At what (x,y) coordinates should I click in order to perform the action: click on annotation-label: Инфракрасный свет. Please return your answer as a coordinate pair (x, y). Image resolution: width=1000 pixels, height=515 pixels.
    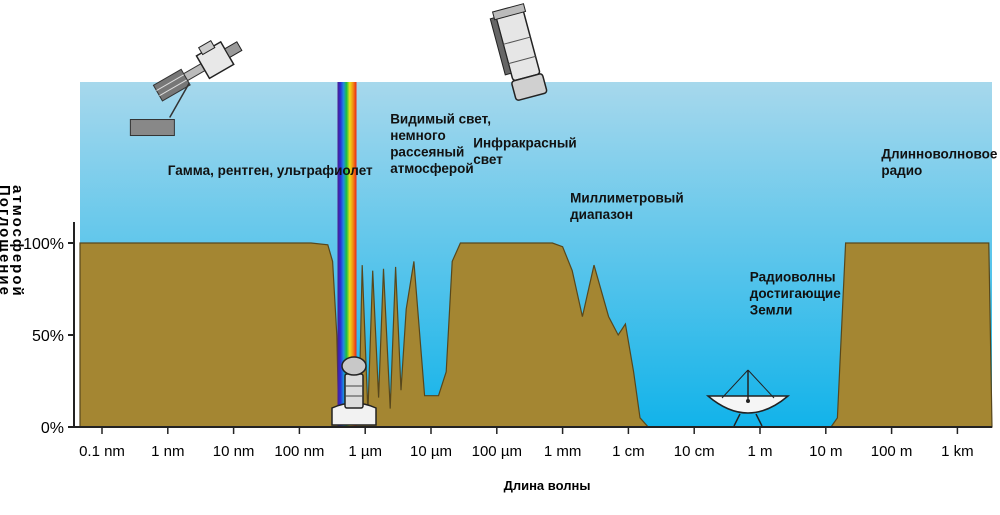
    Looking at the image, I should click on (524, 151).